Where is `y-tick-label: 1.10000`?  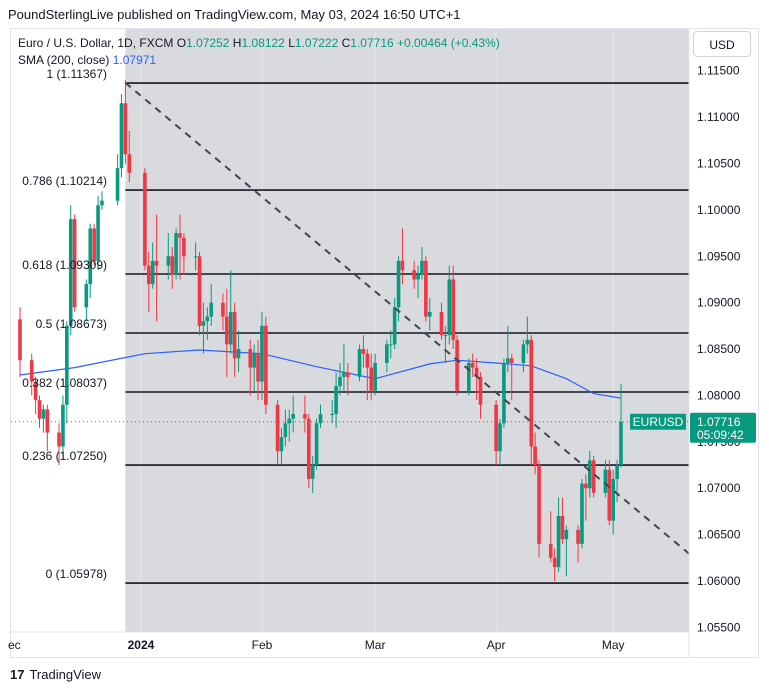 y-tick-label: 1.10000 is located at coordinates (719, 210).